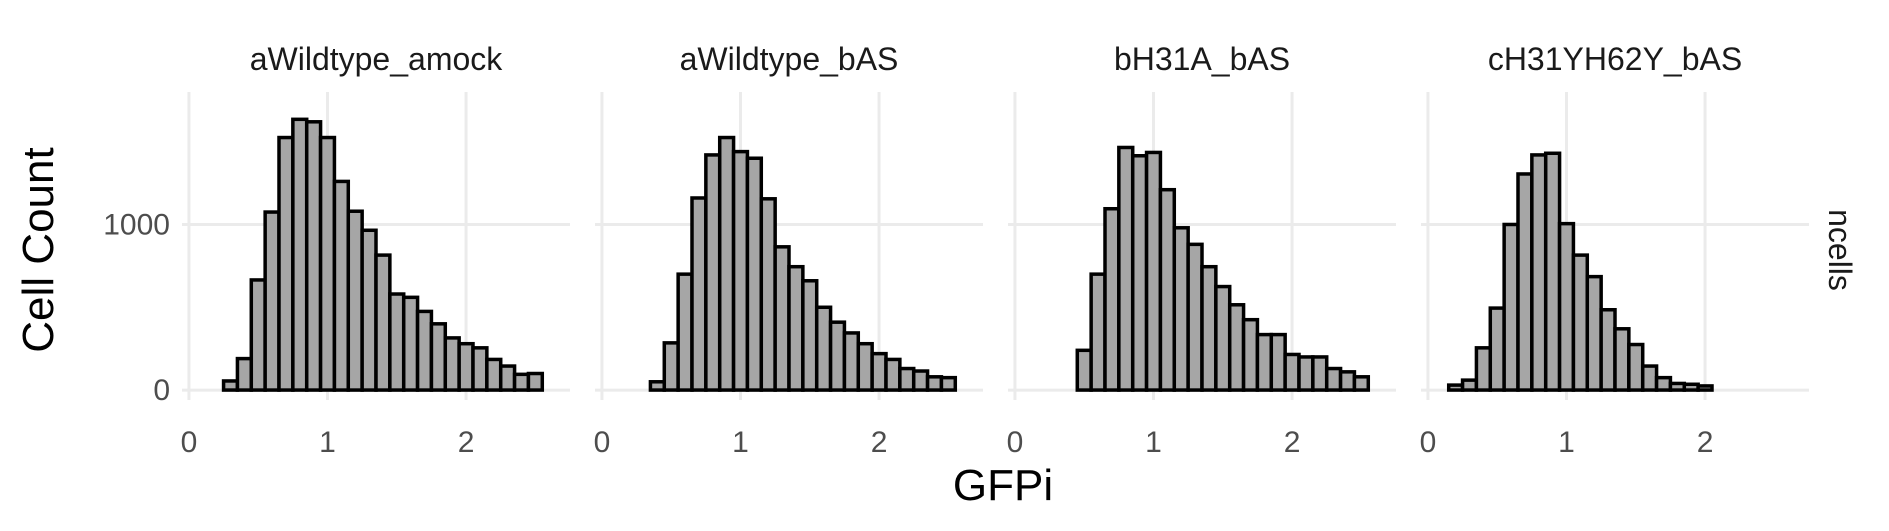 The image size is (1889, 531). I want to click on y-tick-labels: 0 1000, so click(136, 307).